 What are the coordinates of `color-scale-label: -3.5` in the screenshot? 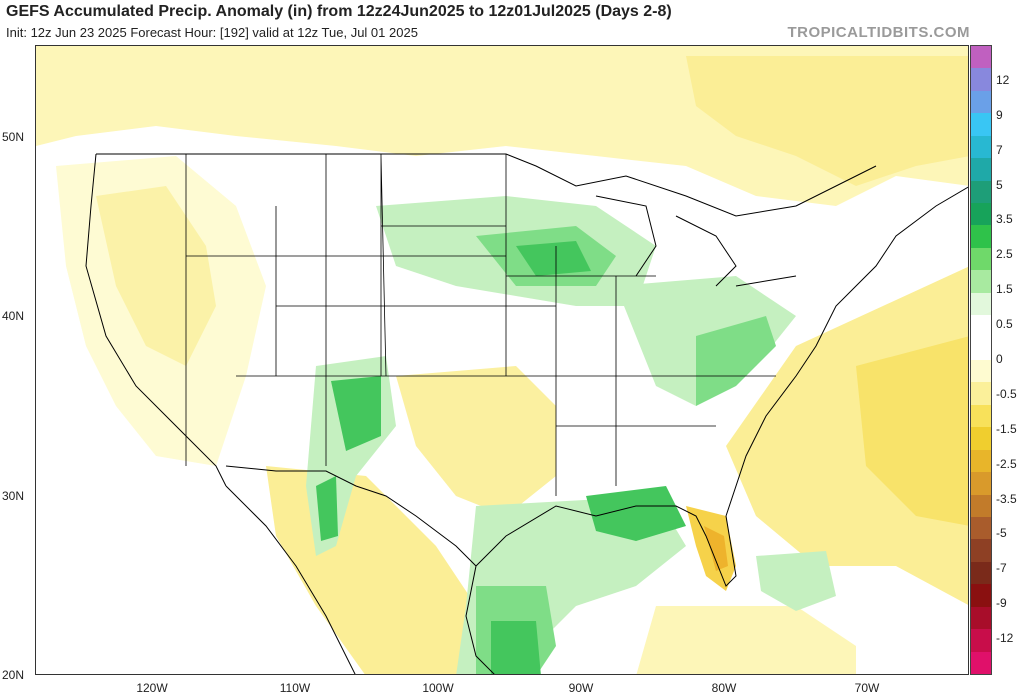 It's located at (1006, 498).